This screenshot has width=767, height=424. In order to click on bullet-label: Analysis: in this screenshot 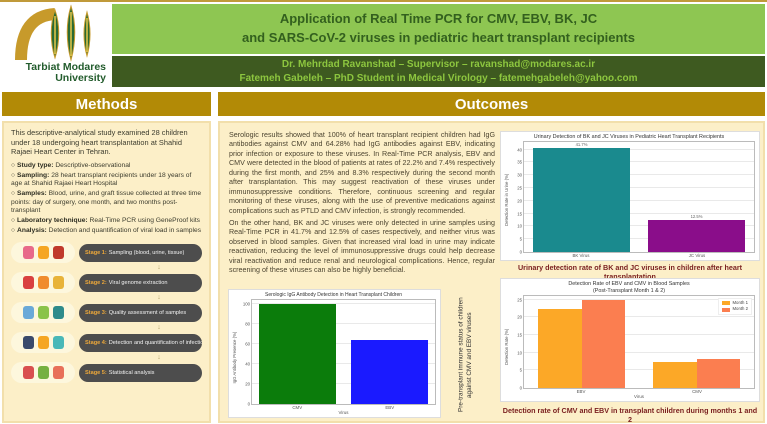, I will do `click(32, 230)`.